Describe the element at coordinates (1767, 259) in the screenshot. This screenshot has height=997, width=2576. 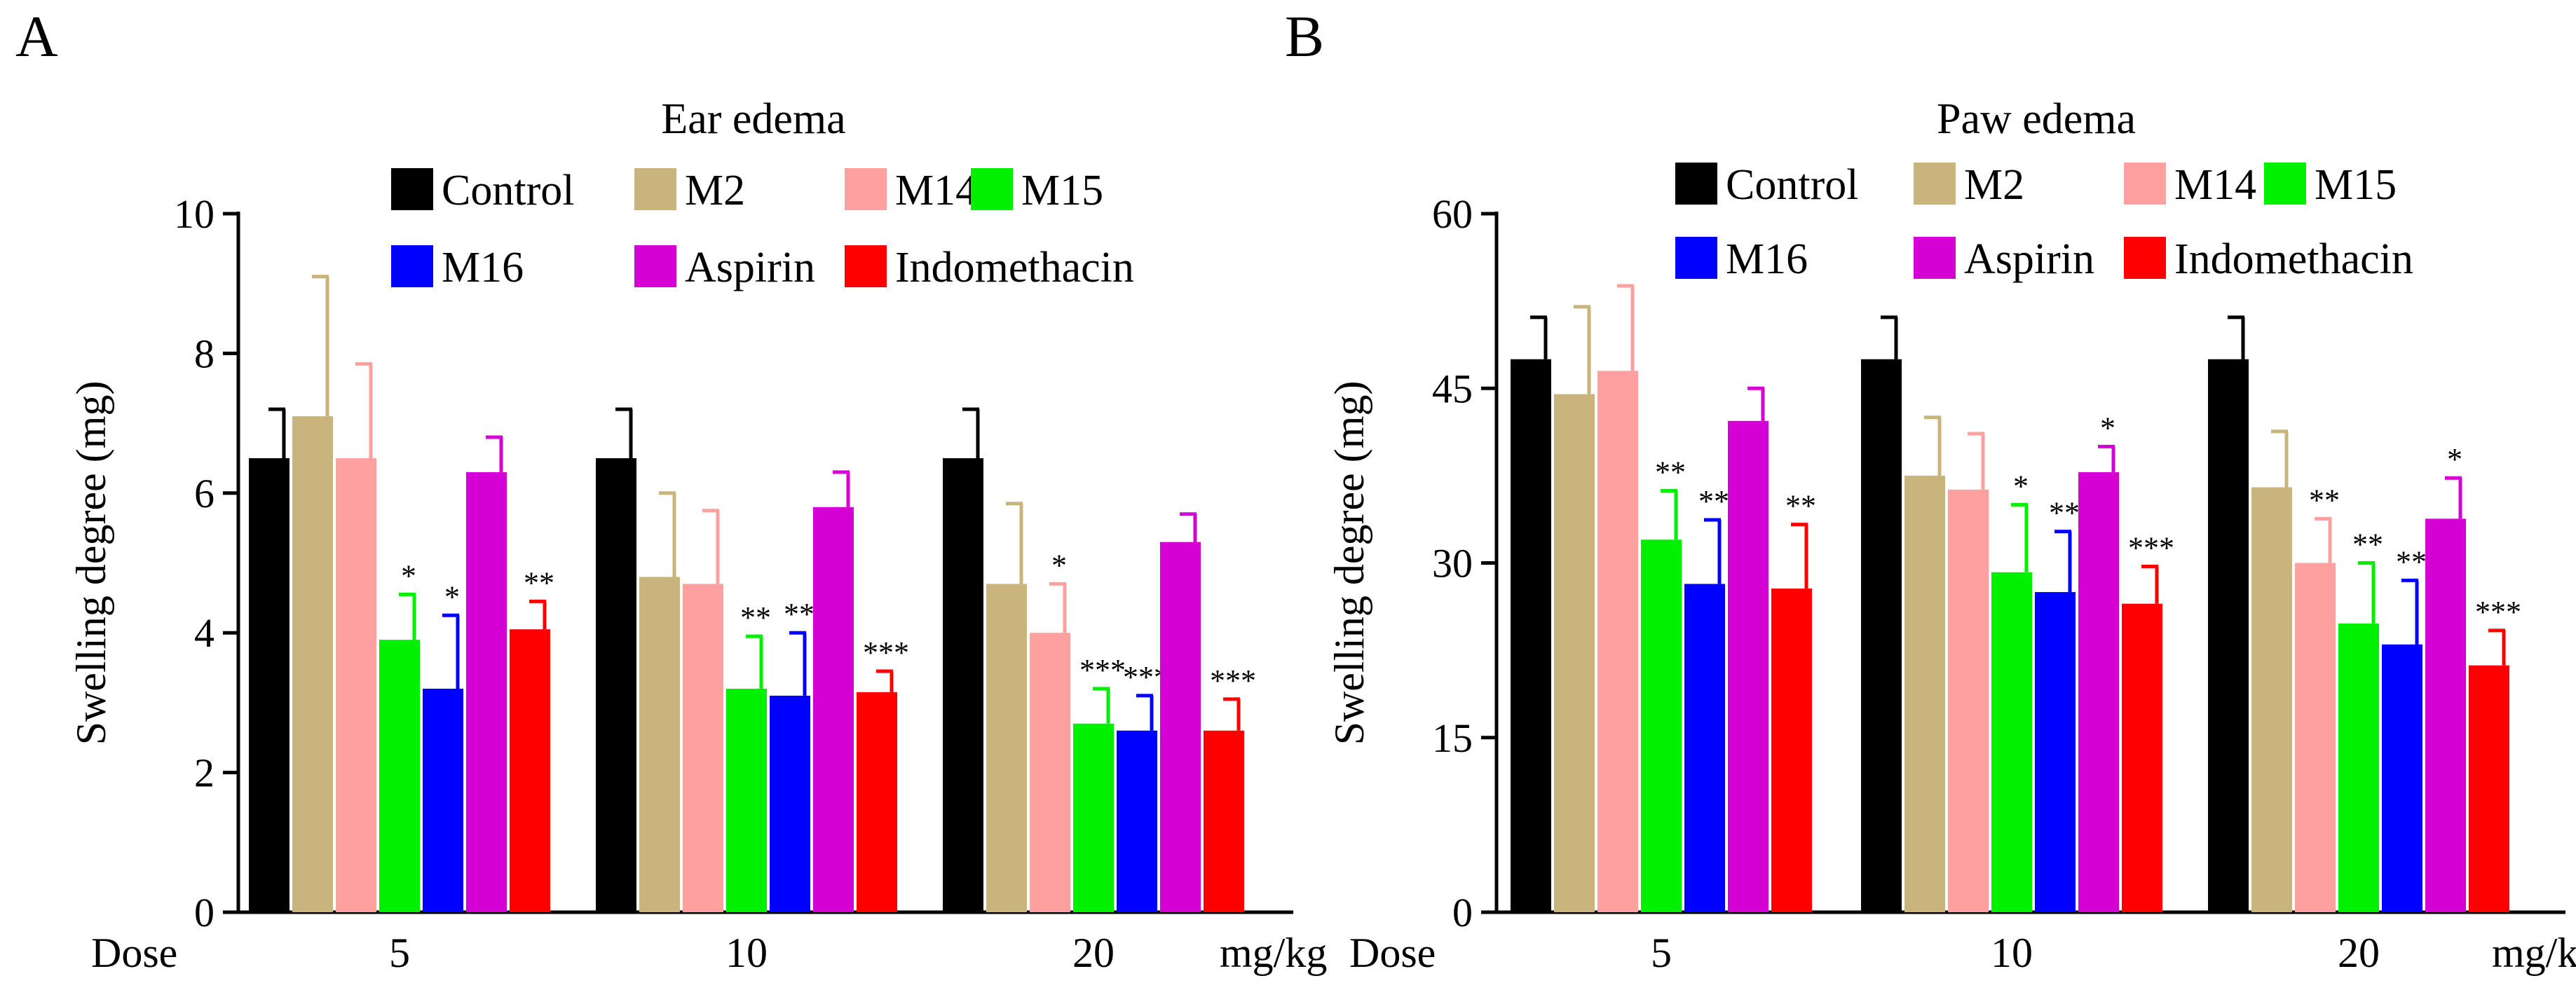
I see `legend-label: M16` at that location.